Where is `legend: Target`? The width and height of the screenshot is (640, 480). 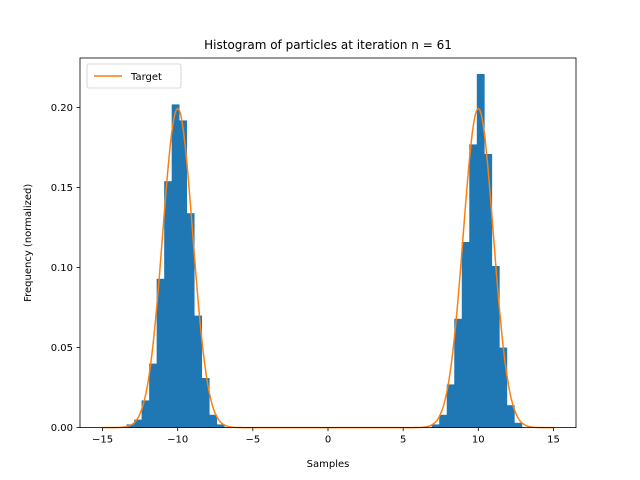 legend: Target is located at coordinates (134, 76).